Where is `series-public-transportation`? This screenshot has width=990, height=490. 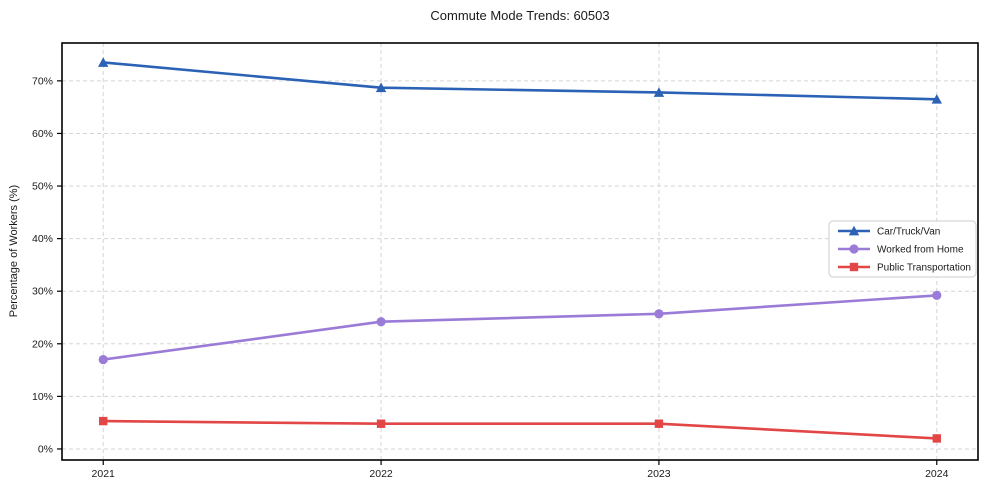
series-public-transportation is located at coordinates (520, 429).